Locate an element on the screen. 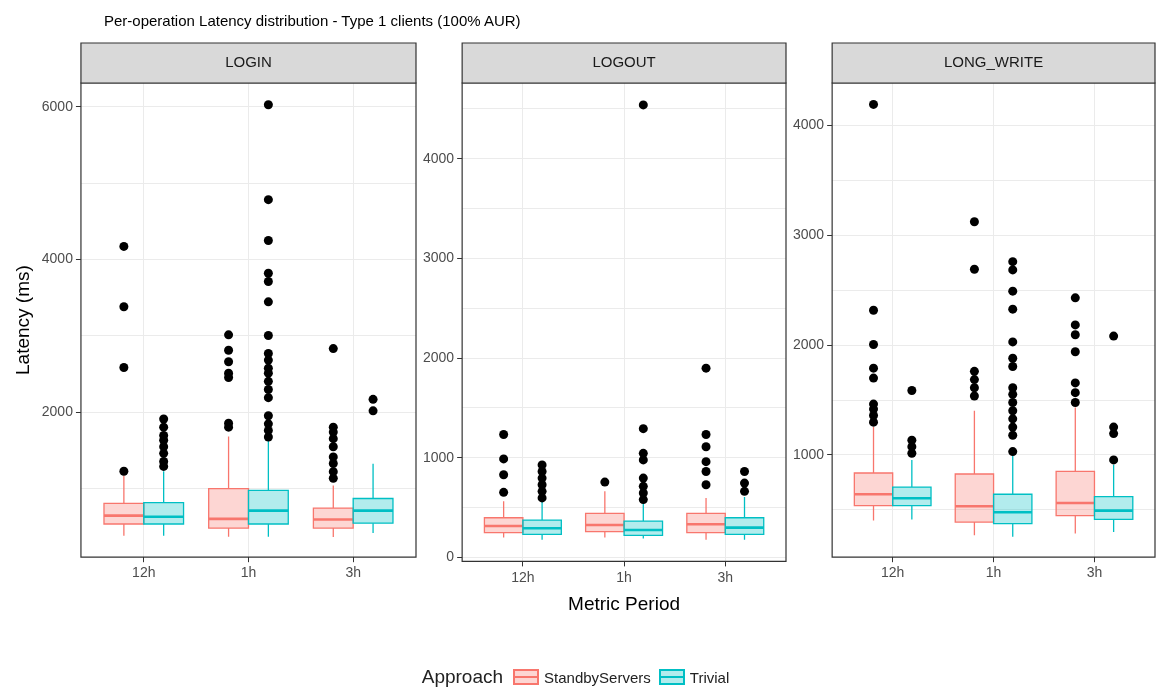 The width and height of the screenshot is (1159, 696). chart-title: LOGIN is located at coordinates (248, 62).